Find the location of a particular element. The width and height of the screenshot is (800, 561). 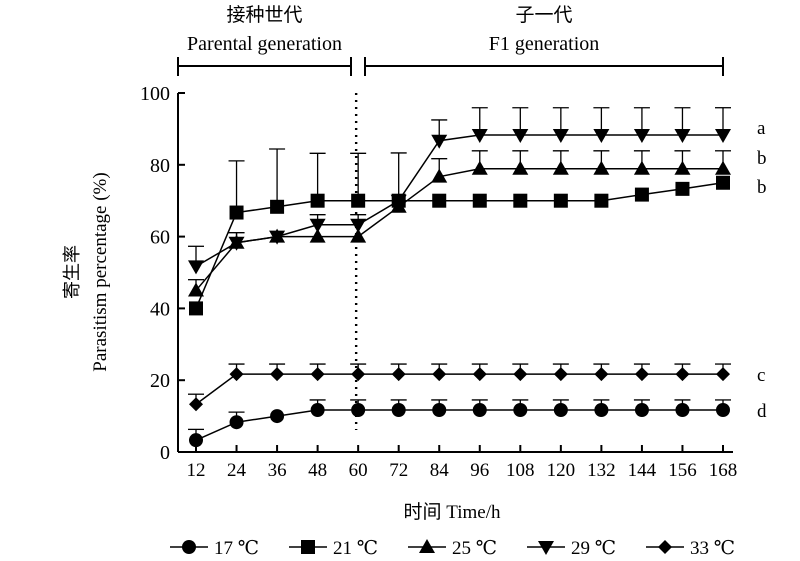

y-tick-label: 100 is located at coordinates (155, 94).